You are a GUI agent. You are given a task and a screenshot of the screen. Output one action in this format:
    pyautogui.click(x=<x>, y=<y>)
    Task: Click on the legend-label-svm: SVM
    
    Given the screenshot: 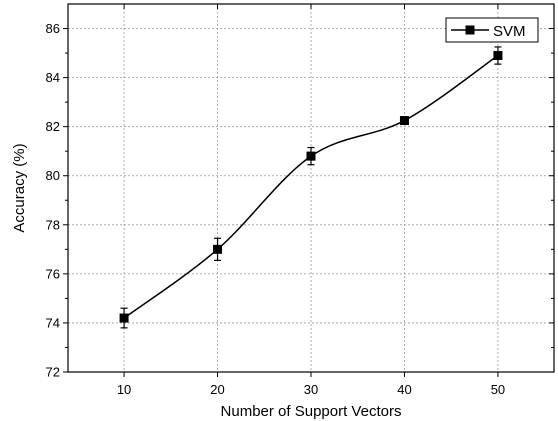 What is the action you would take?
    pyautogui.click(x=509, y=31)
    